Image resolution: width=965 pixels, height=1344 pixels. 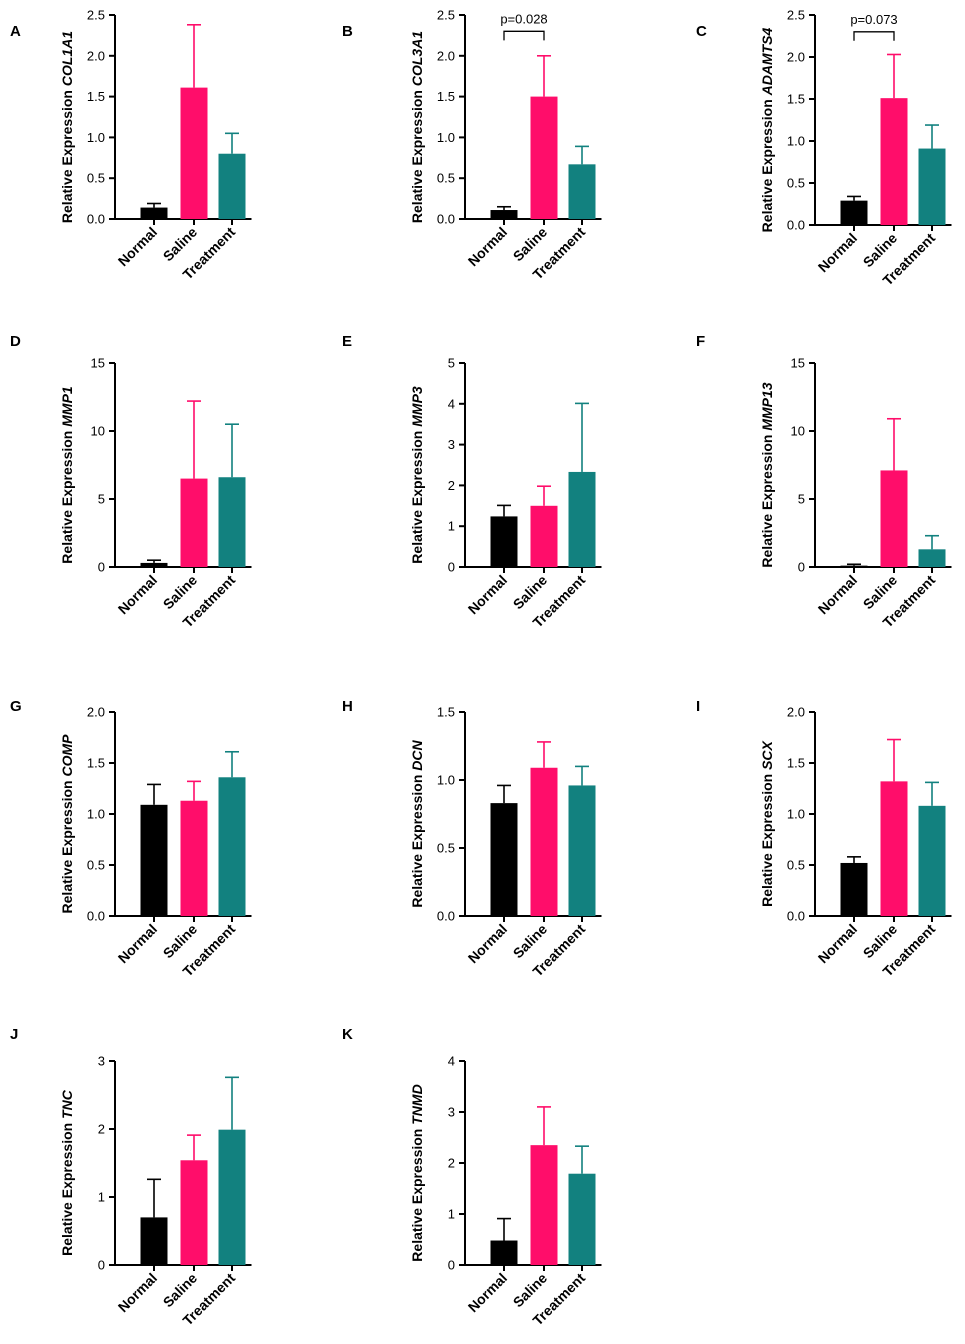 I want to click on y-axis-title: Relative Expression MMP1, so click(x=67, y=475).